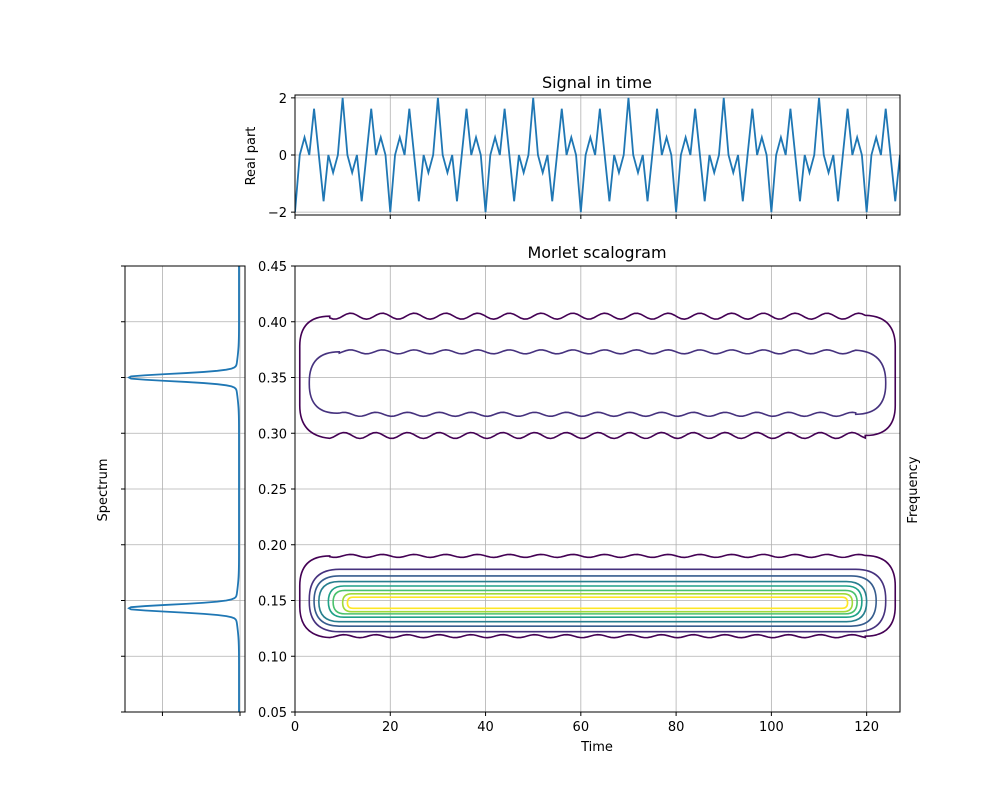 This screenshot has width=1000, height=800. I want to click on spectrum-ticks, so click(181, 490).